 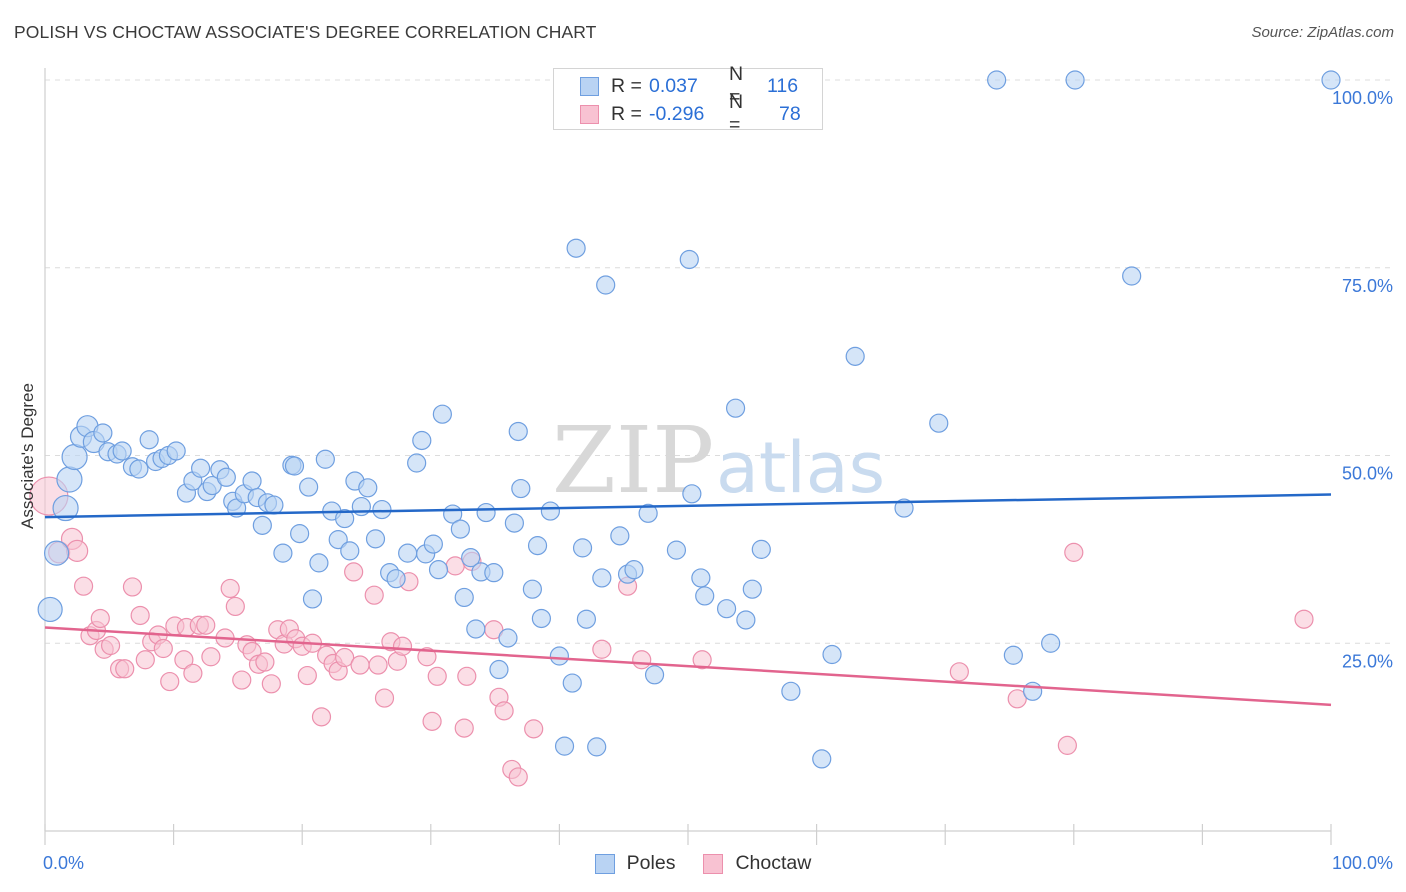 I want to click on choctaw-trend-line, so click(x=688, y=666).